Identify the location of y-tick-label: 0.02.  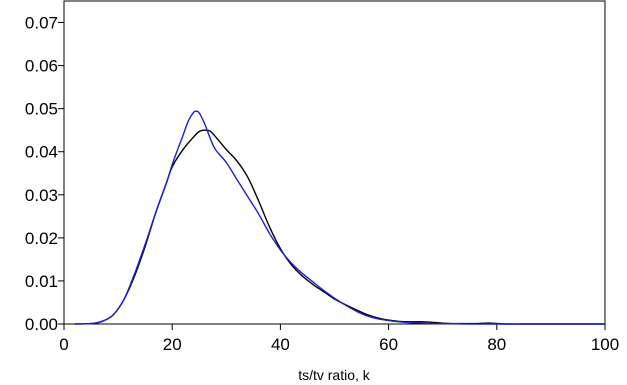
(41, 238).